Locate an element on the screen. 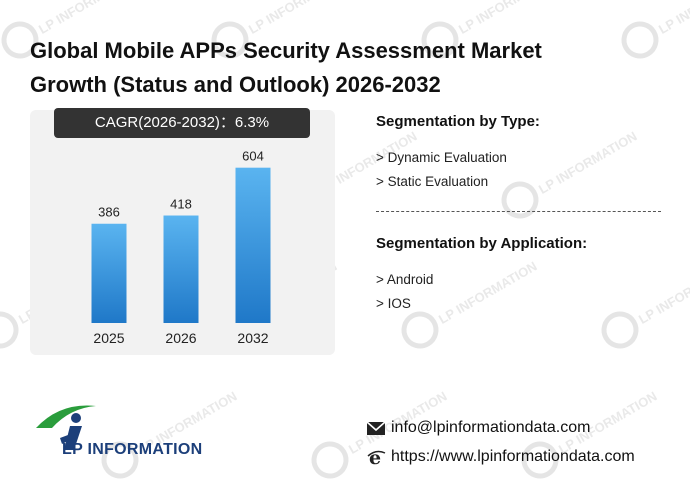  x-tick-label-2026: 2026 is located at coordinates (180, 338).